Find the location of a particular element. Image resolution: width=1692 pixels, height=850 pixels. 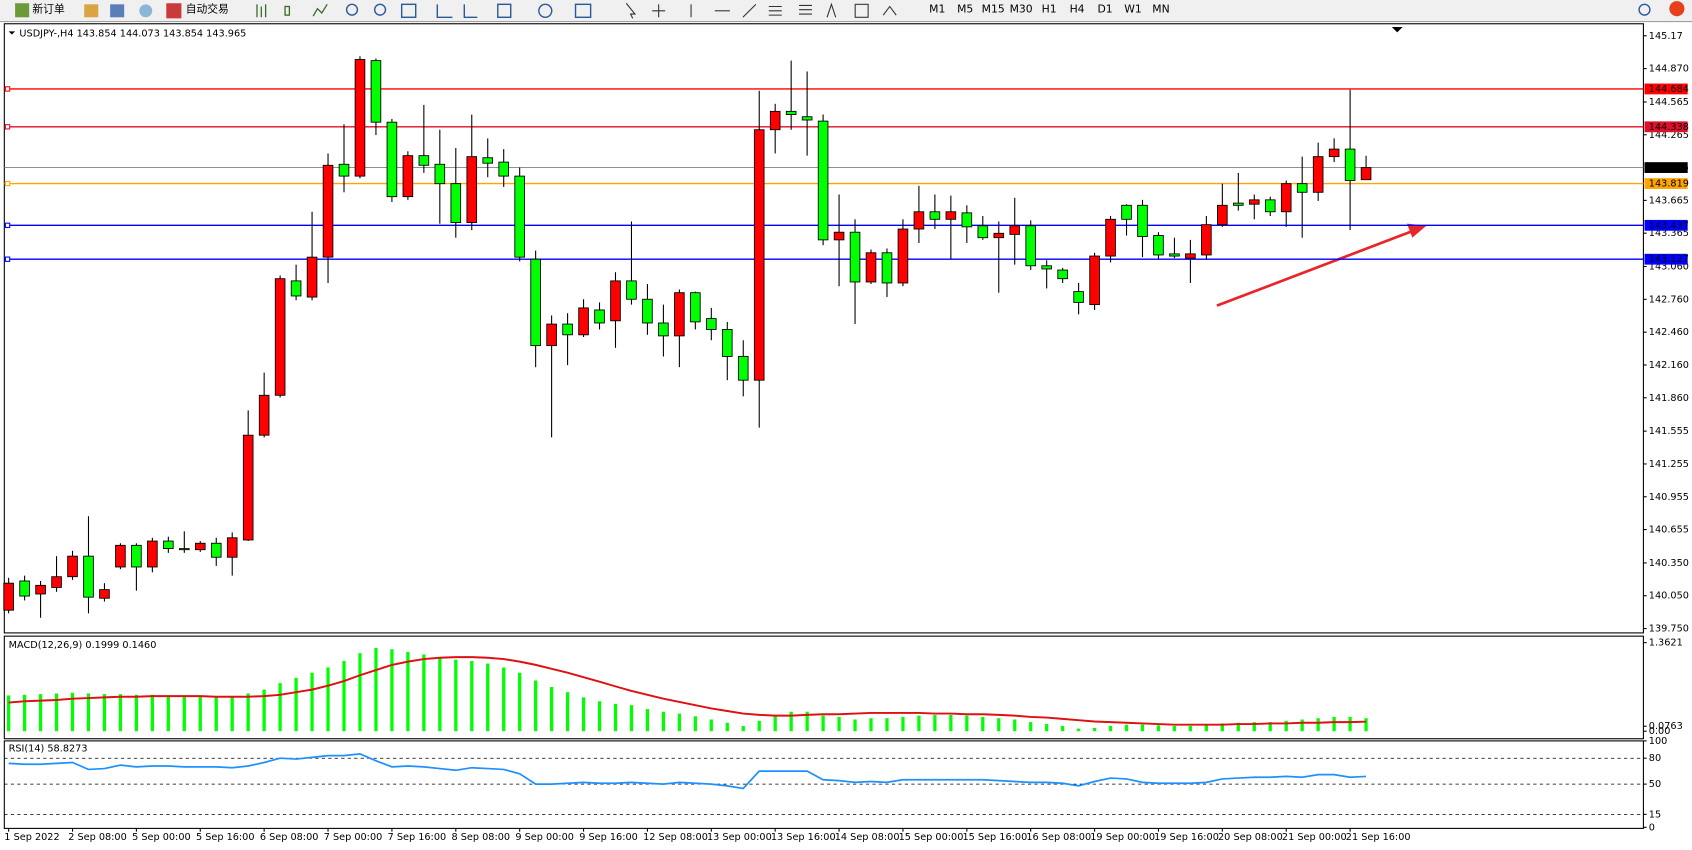

x-tick-label: 5 Sep 00:00 is located at coordinates (161, 837).